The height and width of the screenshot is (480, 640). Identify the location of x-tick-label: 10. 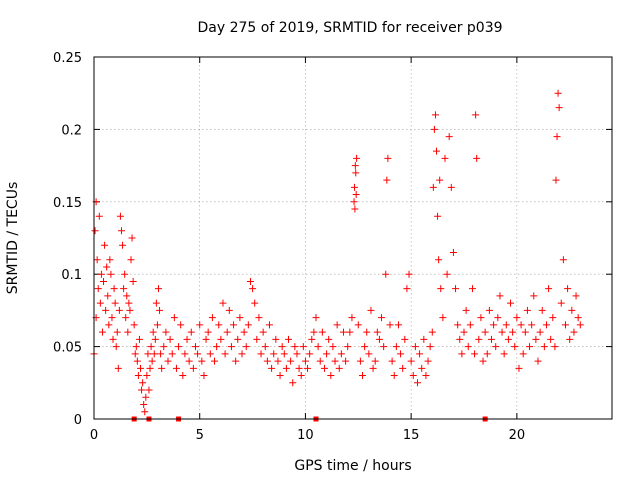
(305, 435).